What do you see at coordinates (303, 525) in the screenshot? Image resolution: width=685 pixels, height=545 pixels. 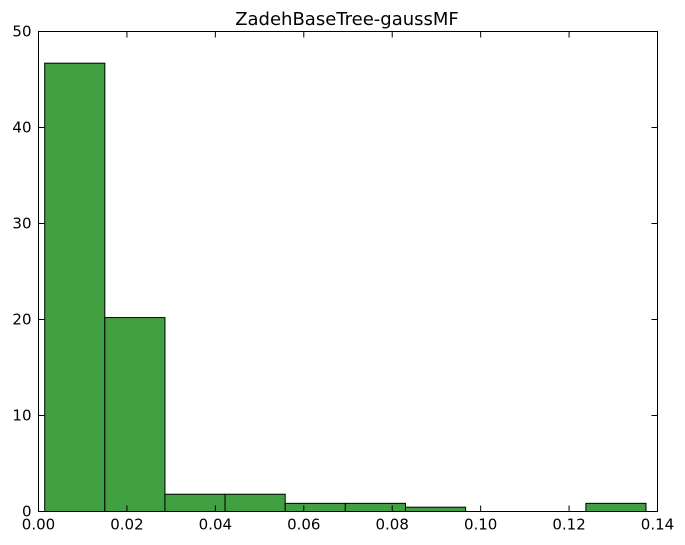 I see `x-tick-label: 0.06` at bounding box center [303, 525].